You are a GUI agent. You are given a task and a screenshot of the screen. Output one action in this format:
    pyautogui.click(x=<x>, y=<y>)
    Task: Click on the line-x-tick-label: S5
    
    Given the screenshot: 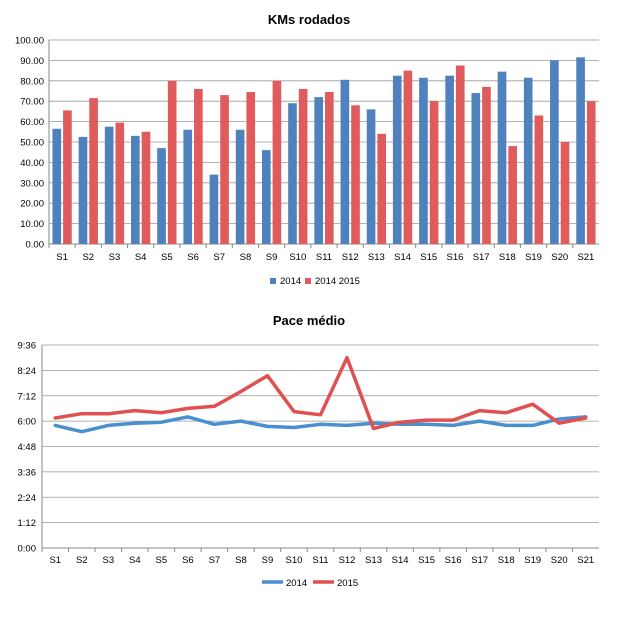 What is the action you would take?
    pyautogui.click(x=162, y=560)
    